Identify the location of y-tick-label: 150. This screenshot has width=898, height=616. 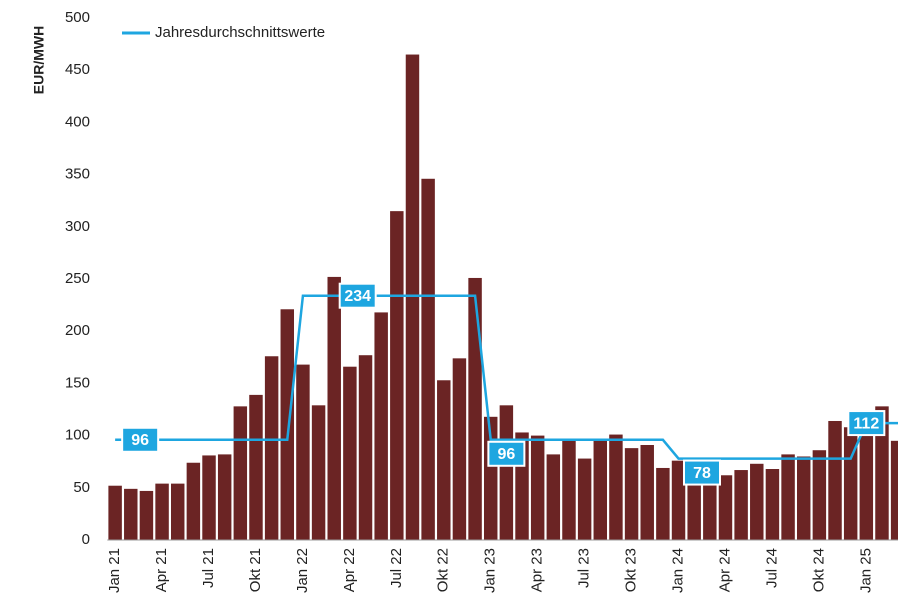
(77, 382).